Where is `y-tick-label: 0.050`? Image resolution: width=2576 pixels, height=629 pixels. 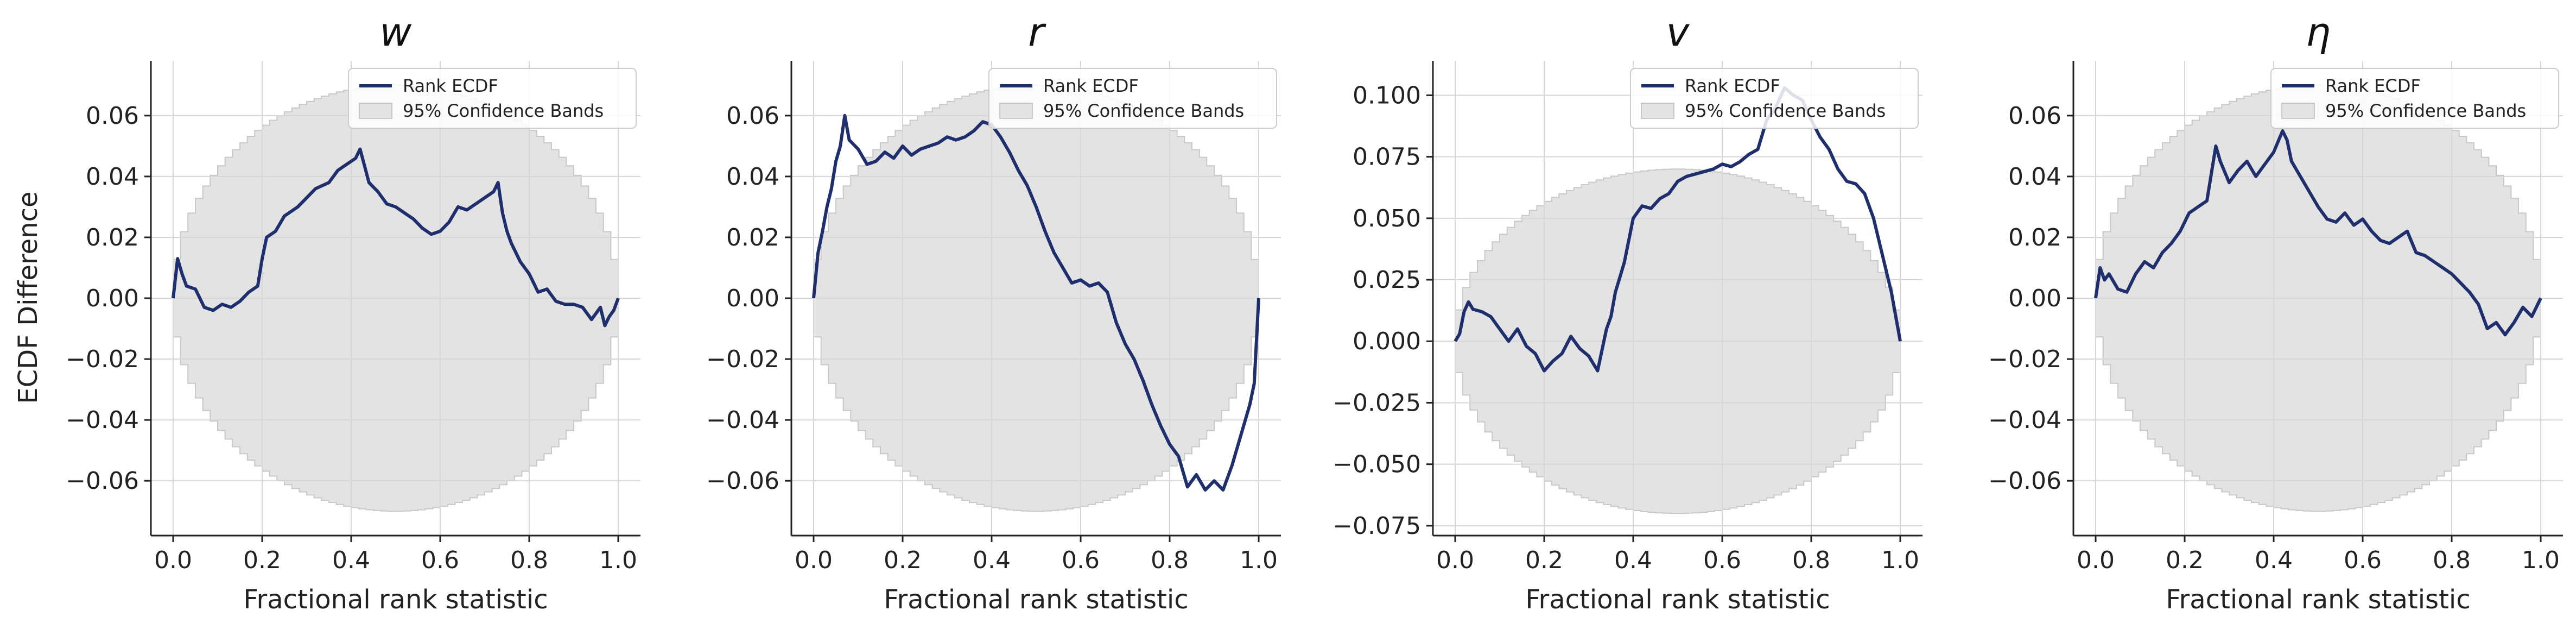 y-tick-label: 0.050 is located at coordinates (1387, 218).